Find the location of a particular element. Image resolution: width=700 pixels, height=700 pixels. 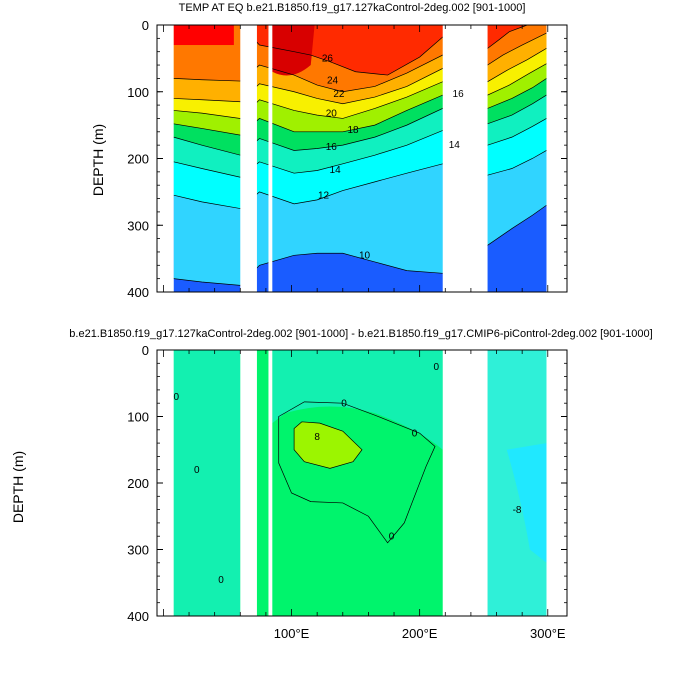

isotherm-26-line is located at coordinates (350, 50).